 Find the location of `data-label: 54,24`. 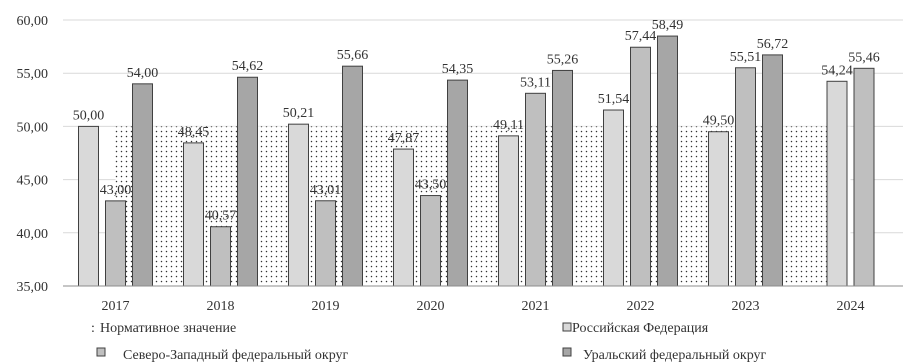

data-label: 54,24 is located at coordinates (837, 70).